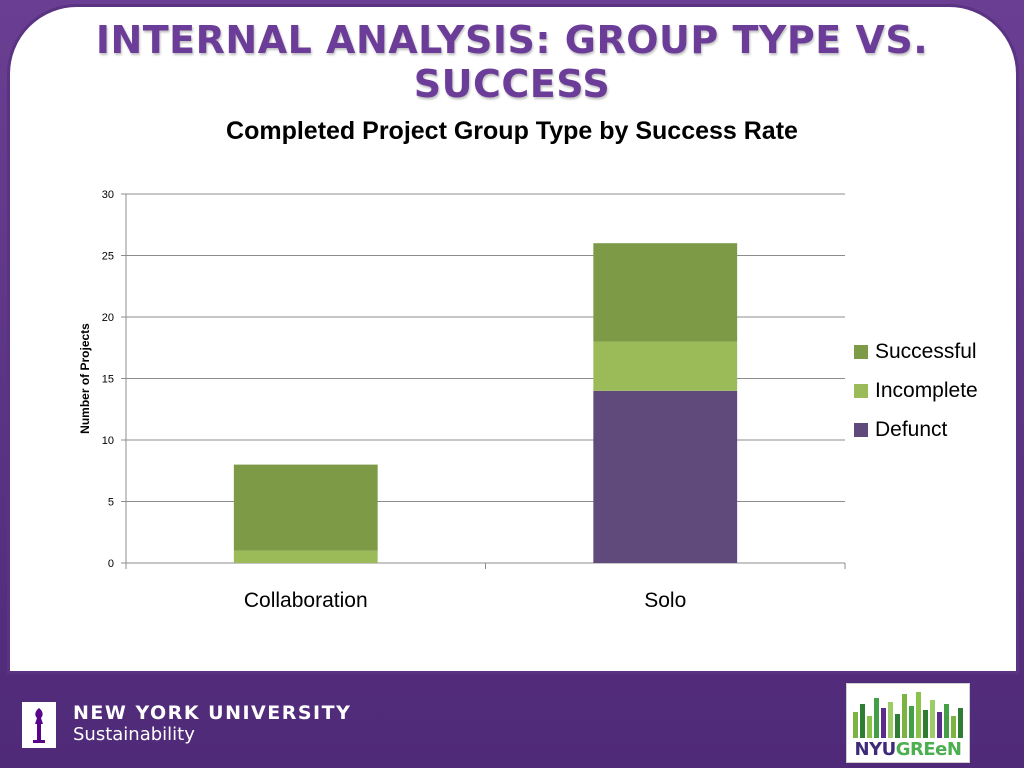 Image resolution: width=1024 pixels, height=768 pixels. I want to click on bar-successful-solo, so click(665, 292).